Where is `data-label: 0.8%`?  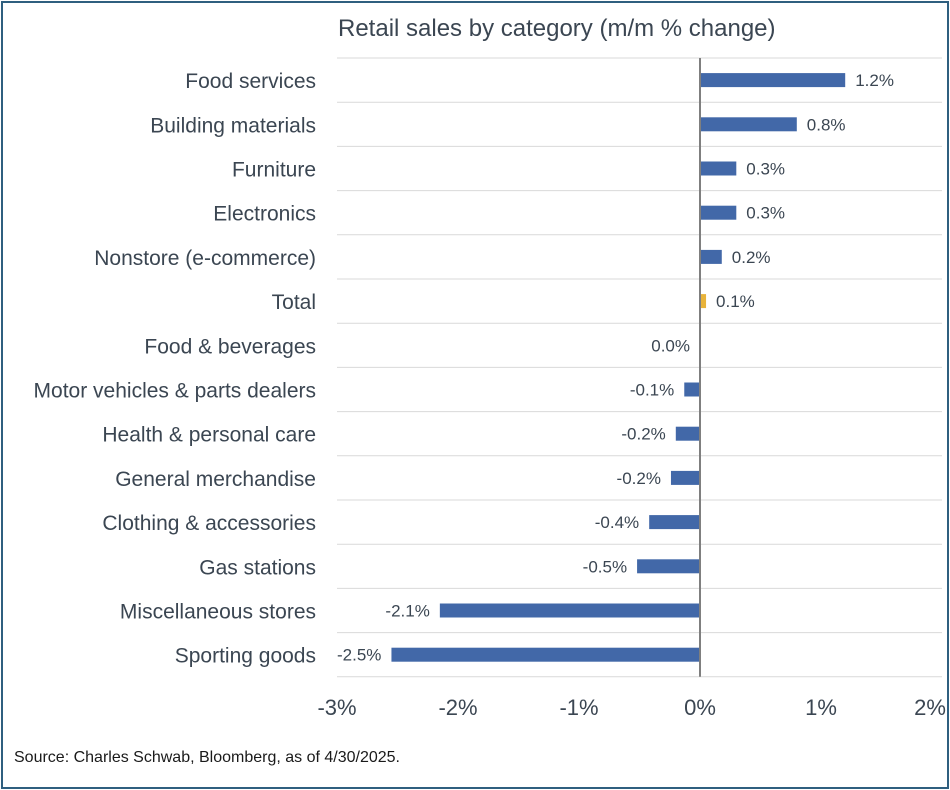
data-label: 0.8% is located at coordinates (826, 124).